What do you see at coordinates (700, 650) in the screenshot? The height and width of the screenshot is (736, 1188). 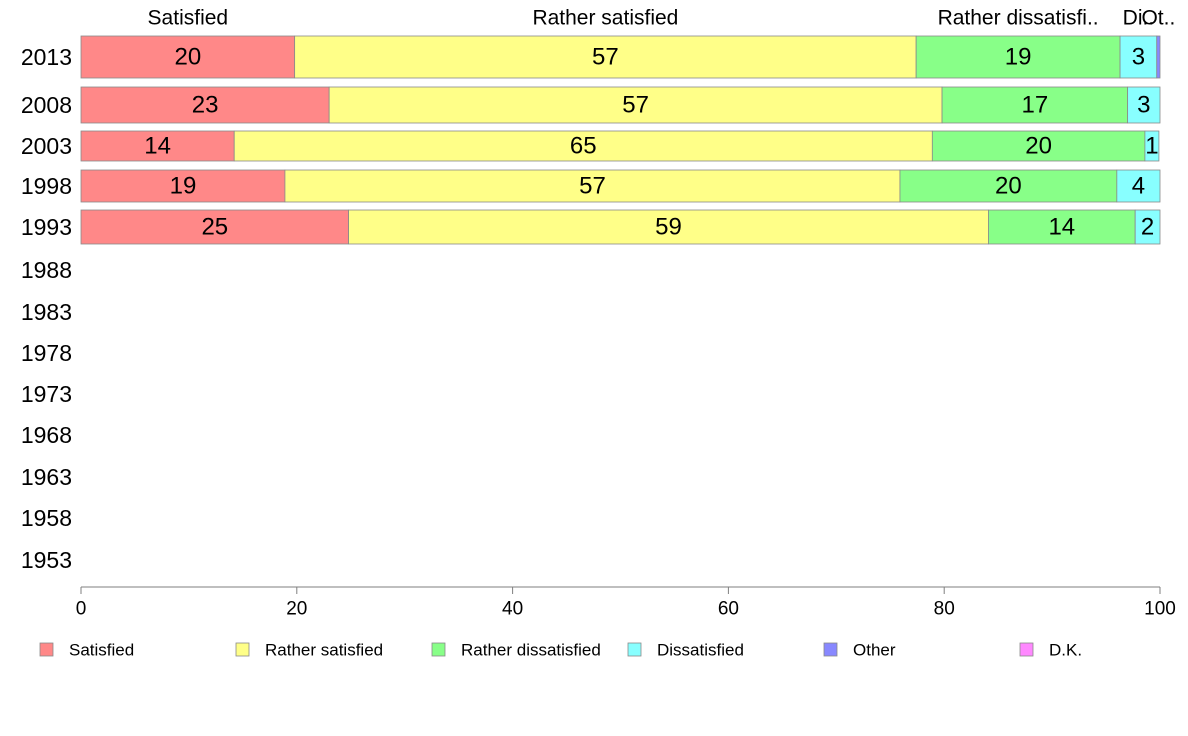 I see `legend-label-dissatisfied: Dissatisfied` at bounding box center [700, 650].